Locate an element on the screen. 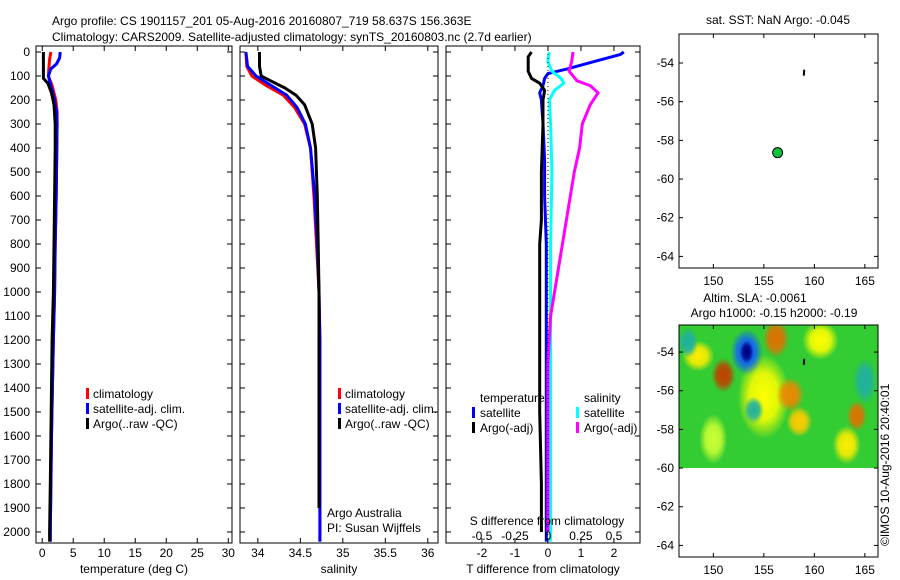 The width and height of the screenshot is (900, 580). sla-title-line2: Argo h1000: -0.15 h2000: -0.19 is located at coordinates (774, 313).